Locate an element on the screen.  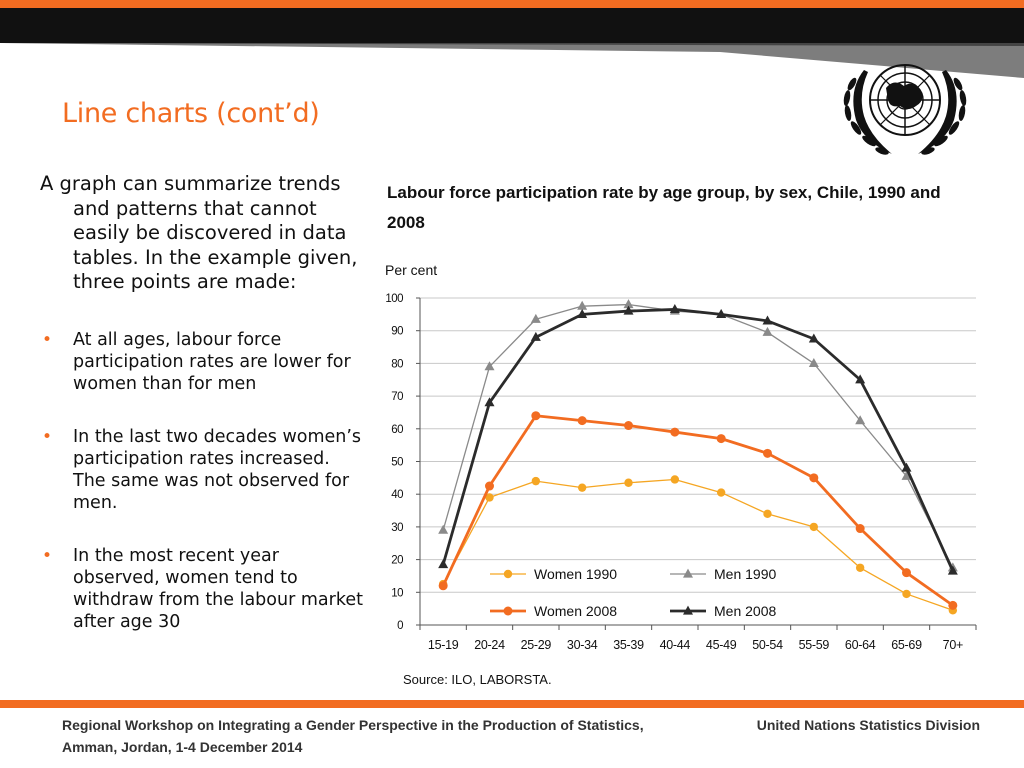
y-tick-label: 0 is located at coordinates (400, 626).